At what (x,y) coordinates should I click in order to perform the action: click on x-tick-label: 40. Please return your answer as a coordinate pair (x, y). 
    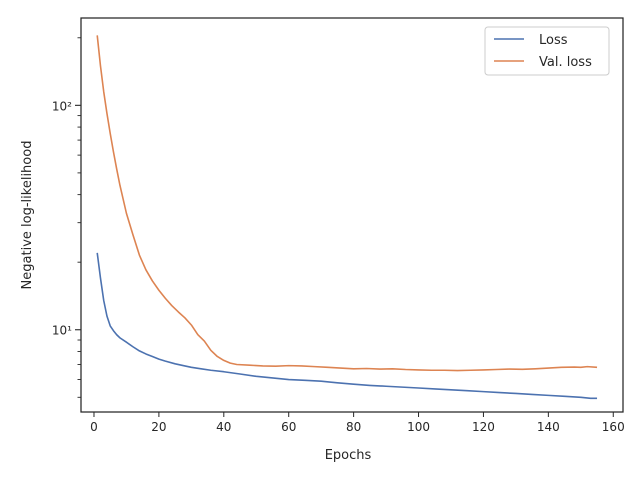
    Looking at the image, I should click on (223, 427).